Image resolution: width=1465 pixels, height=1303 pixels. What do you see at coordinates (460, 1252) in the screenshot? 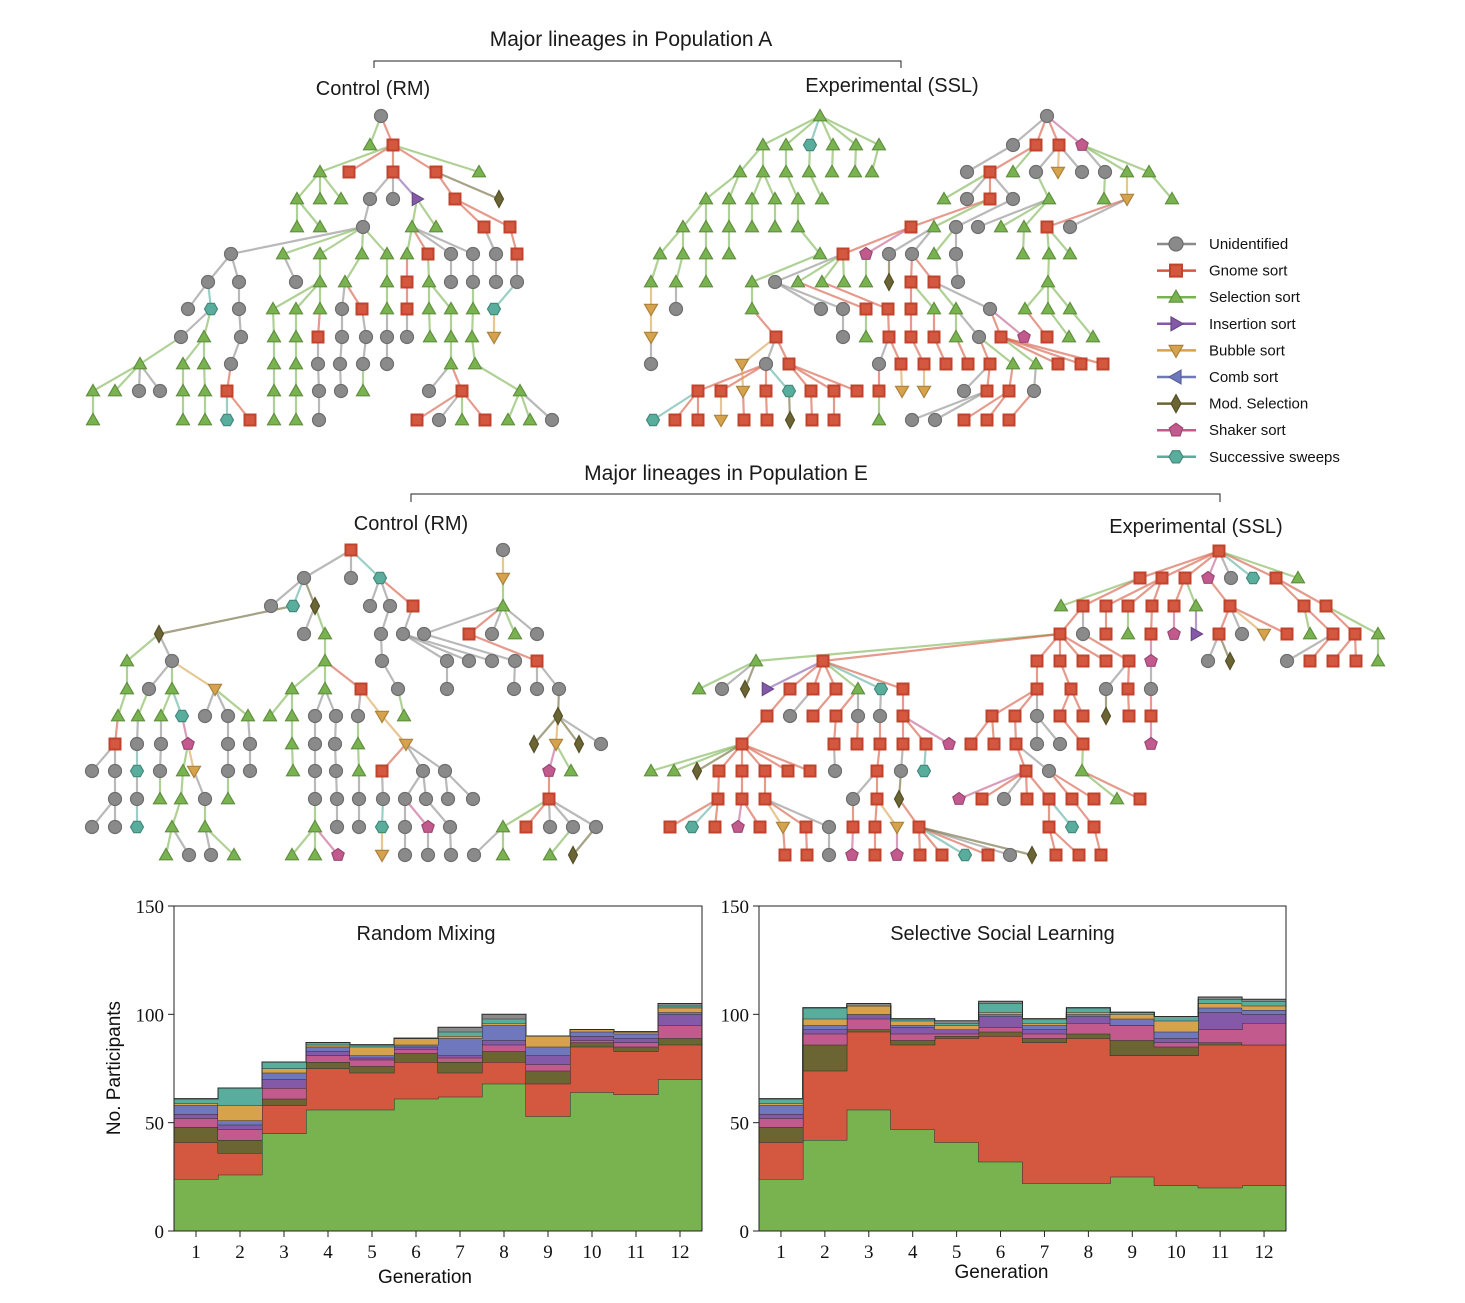
I see `x-tick-label: 7` at bounding box center [460, 1252].